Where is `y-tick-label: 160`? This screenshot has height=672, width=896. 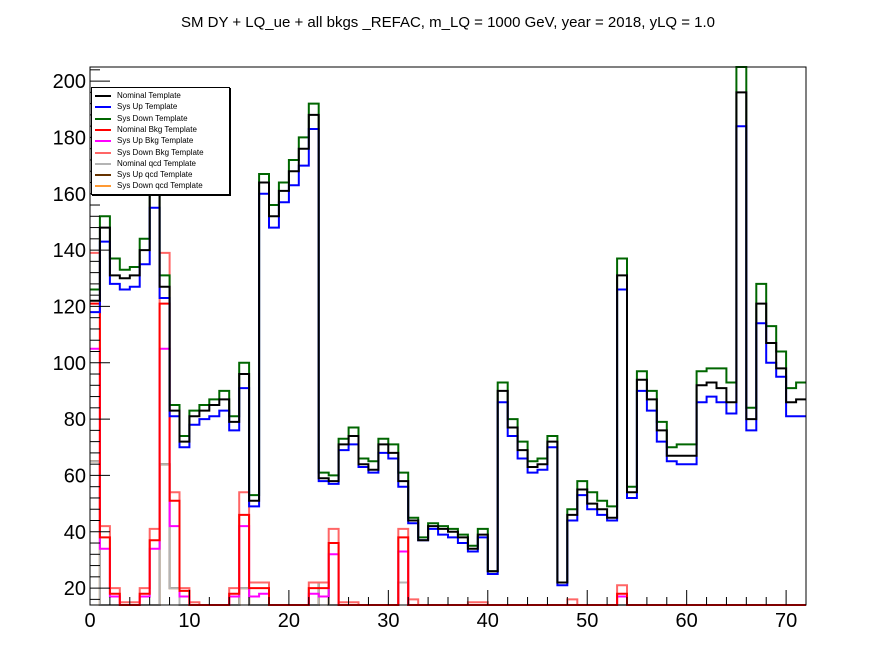 y-tick-label: 160 is located at coordinates (69, 195).